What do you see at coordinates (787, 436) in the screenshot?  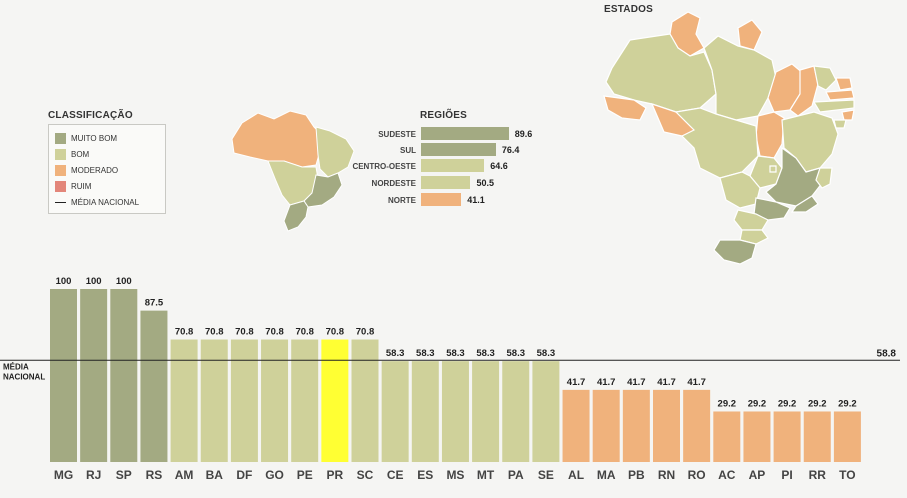 I see `bar-pi` at bounding box center [787, 436].